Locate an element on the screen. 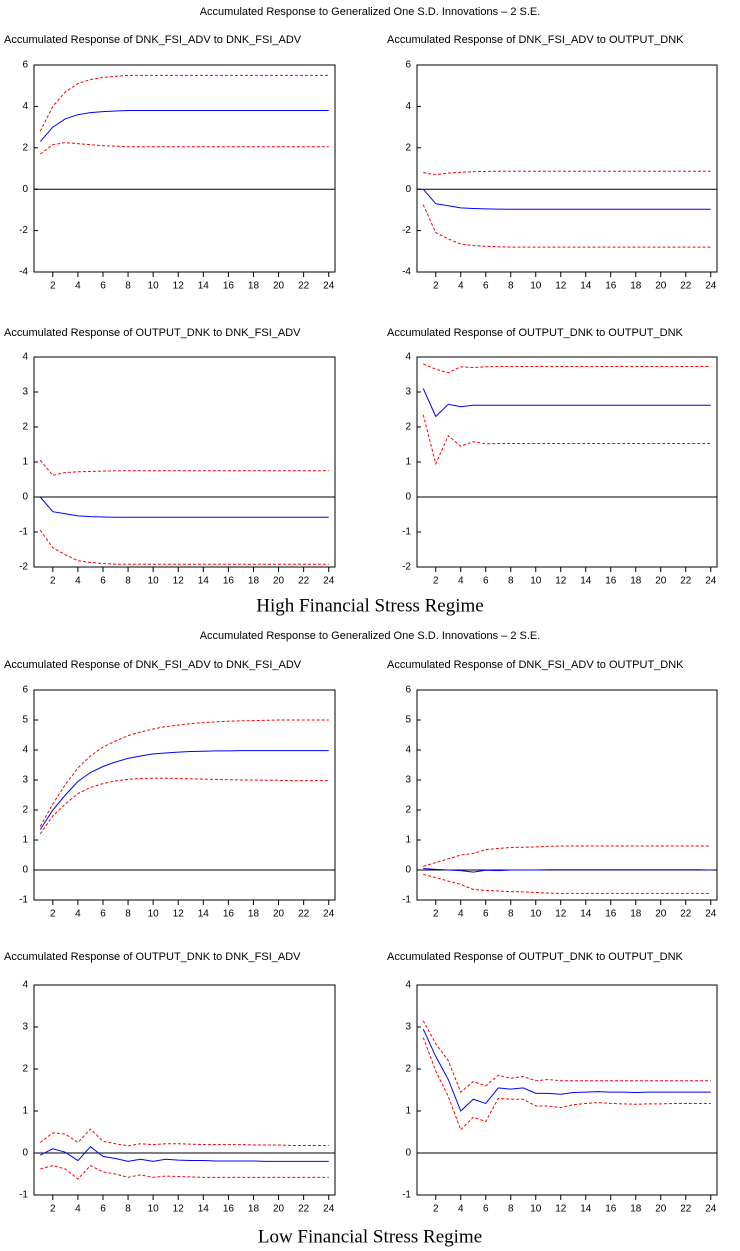 The width and height of the screenshot is (740, 1251). y-tick-label: -4 is located at coordinates (23, 272).